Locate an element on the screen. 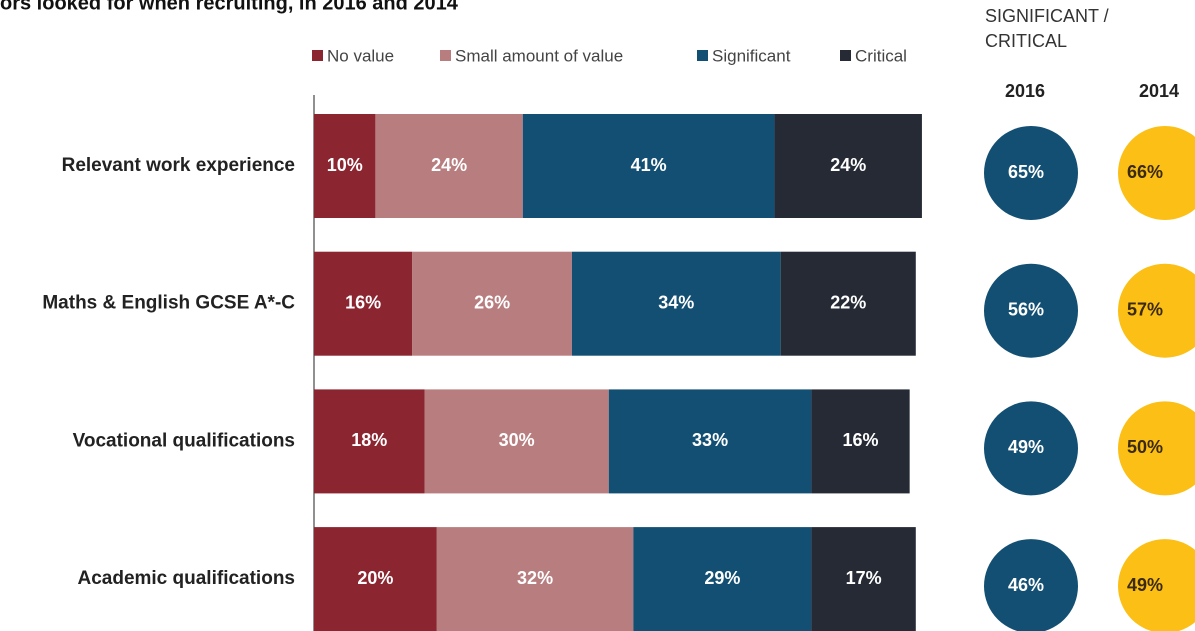  category-label: Relevant work experience is located at coordinates (178, 165).